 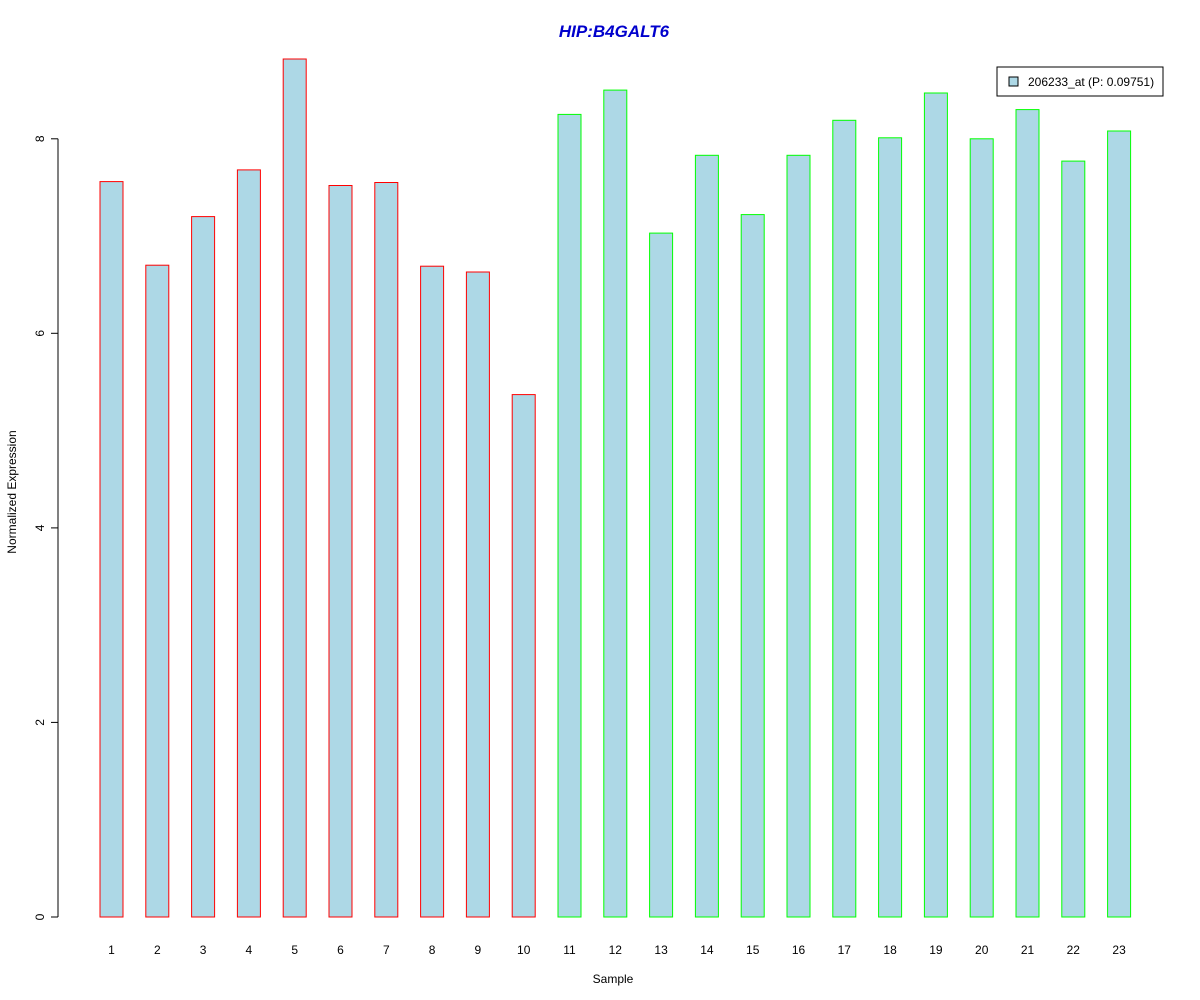 I want to click on y-tick-label-6: 6, so click(x=40, y=333).